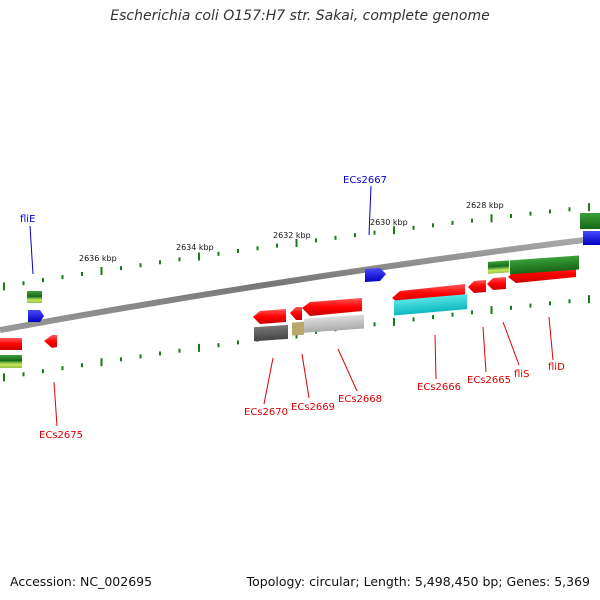 The image size is (600, 600). Describe the element at coordinates (496, 283) in the screenshot. I see `cds-fliS-arrow` at that location.